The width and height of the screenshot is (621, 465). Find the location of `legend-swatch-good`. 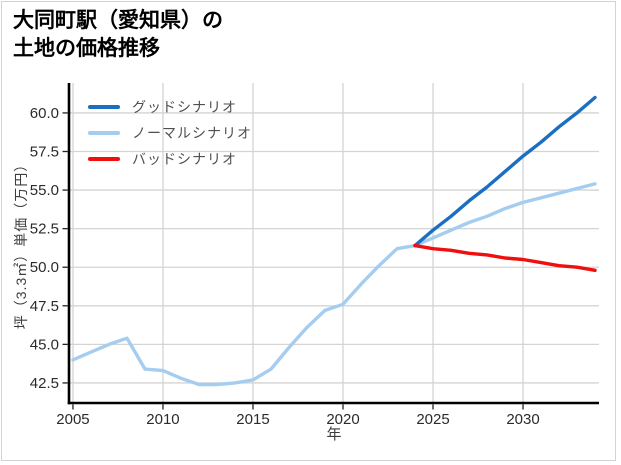

legend-swatch-good is located at coordinates (104, 107).